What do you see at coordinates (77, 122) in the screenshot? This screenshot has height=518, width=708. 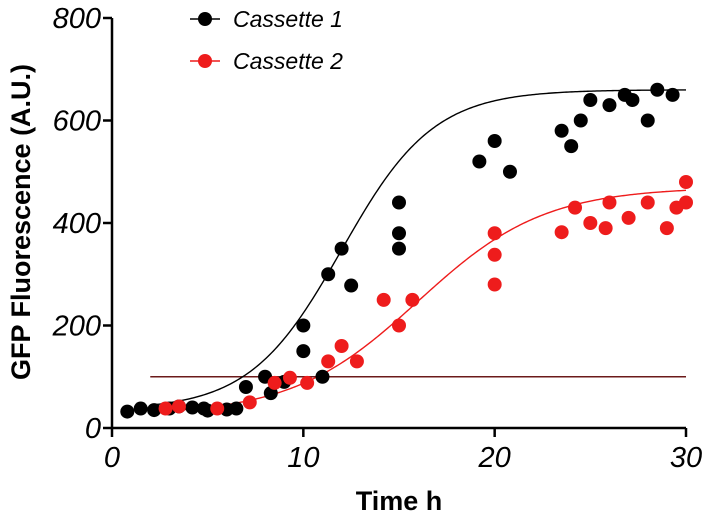 I see `y-tick-label: 600` at bounding box center [77, 122].